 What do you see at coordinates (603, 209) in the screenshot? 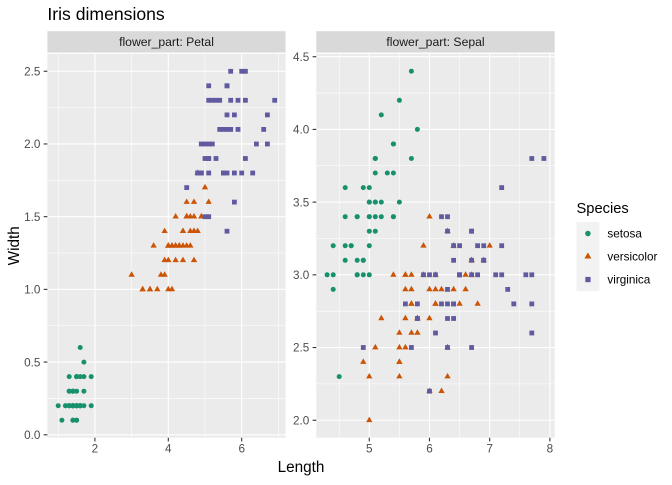
I see `svg-text: Species` at bounding box center [603, 209].